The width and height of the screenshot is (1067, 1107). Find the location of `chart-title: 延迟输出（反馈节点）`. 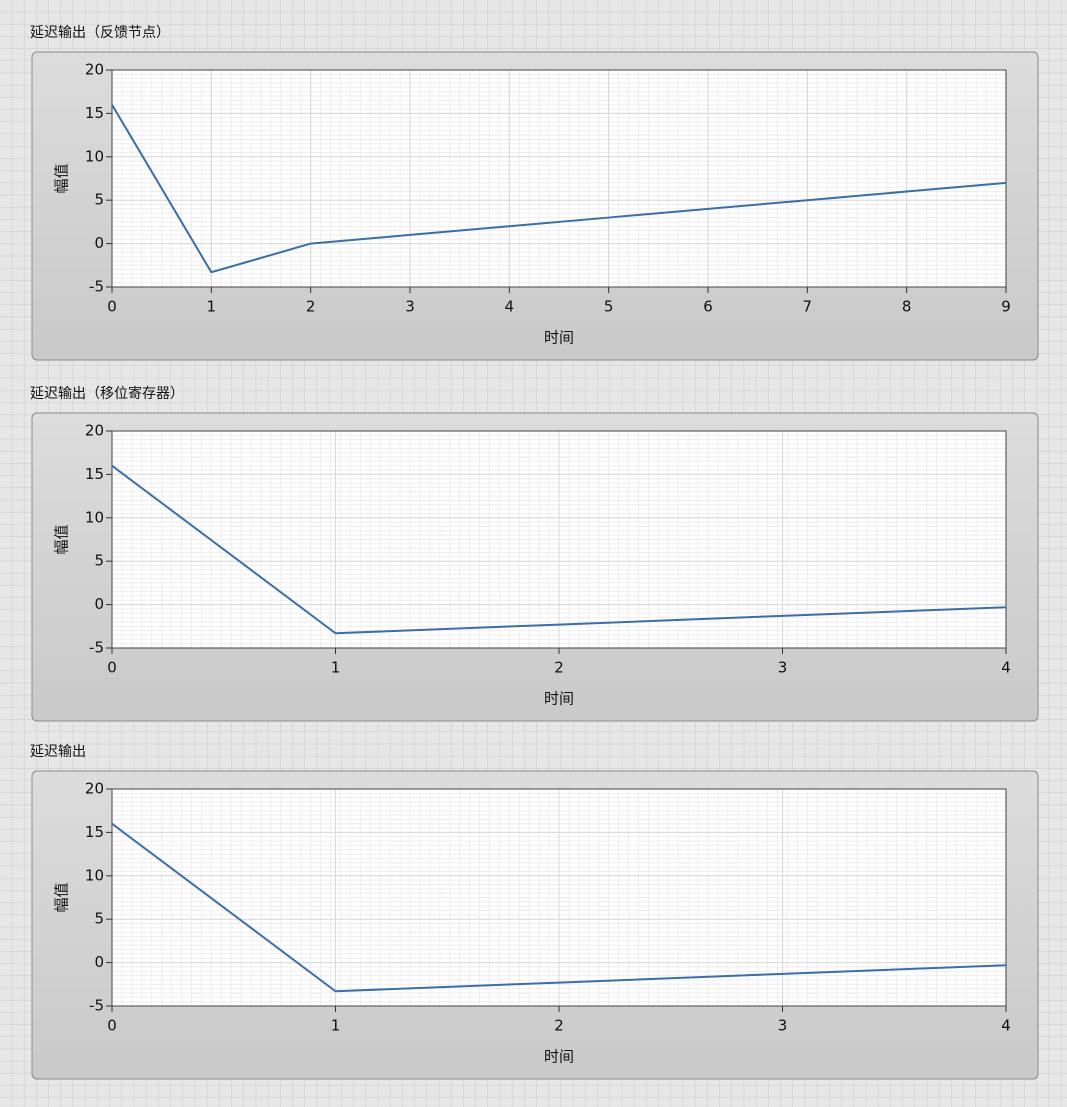

chart-title: 延迟输出（反馈节点） is located at coordinates (100, 33).